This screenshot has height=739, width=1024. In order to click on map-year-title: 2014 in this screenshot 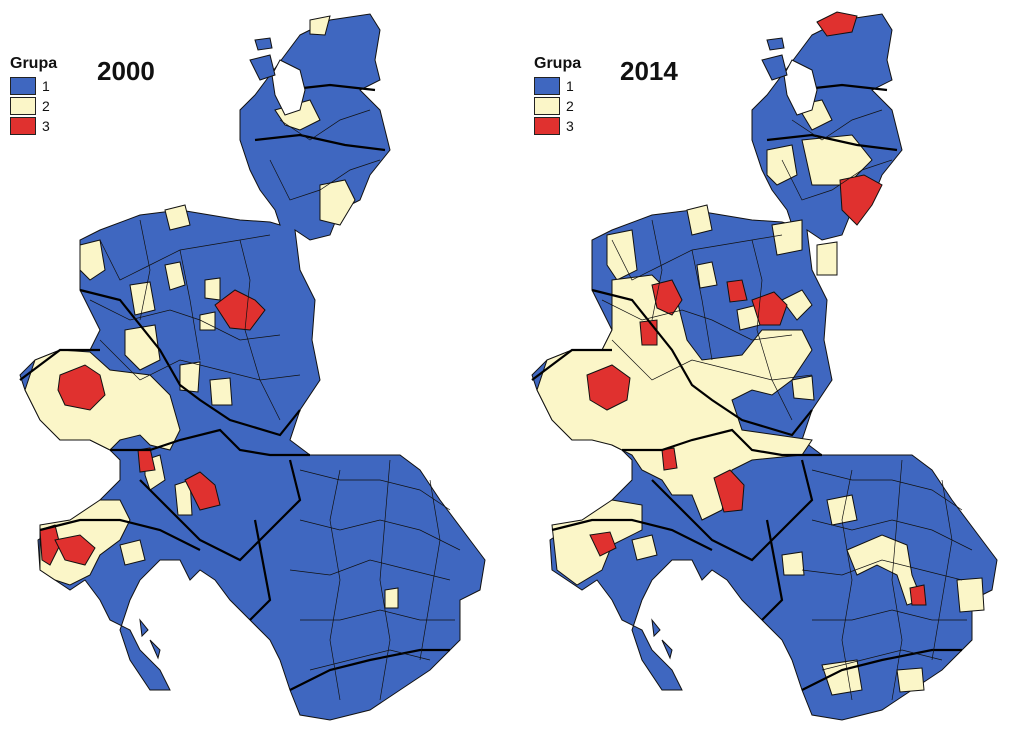, I will do `click(649, 71)`.